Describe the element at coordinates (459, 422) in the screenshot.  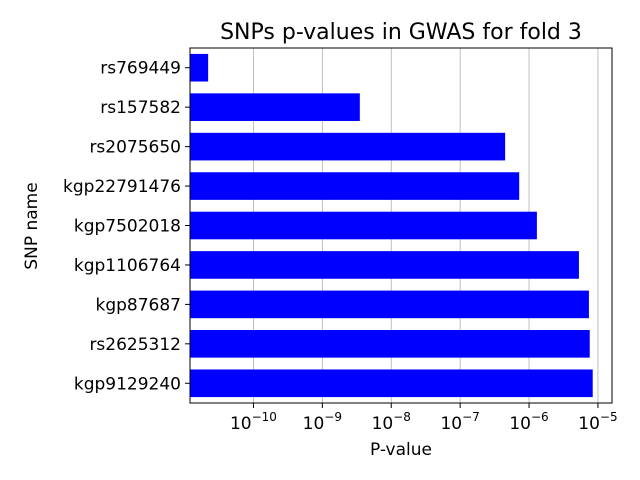
I see `x-tick-label: 10⁻⁷` at that location.